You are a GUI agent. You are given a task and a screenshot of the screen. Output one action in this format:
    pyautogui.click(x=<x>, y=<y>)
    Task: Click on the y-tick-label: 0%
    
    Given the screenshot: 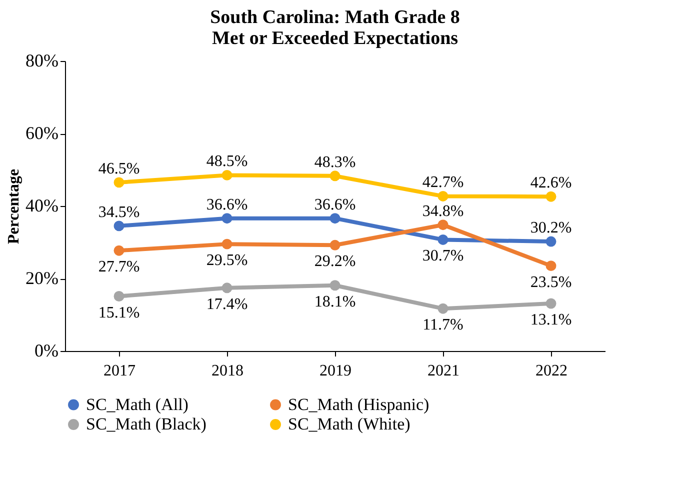 What is the action you would take?
    pyautogui.click(x=46, y=350)
    